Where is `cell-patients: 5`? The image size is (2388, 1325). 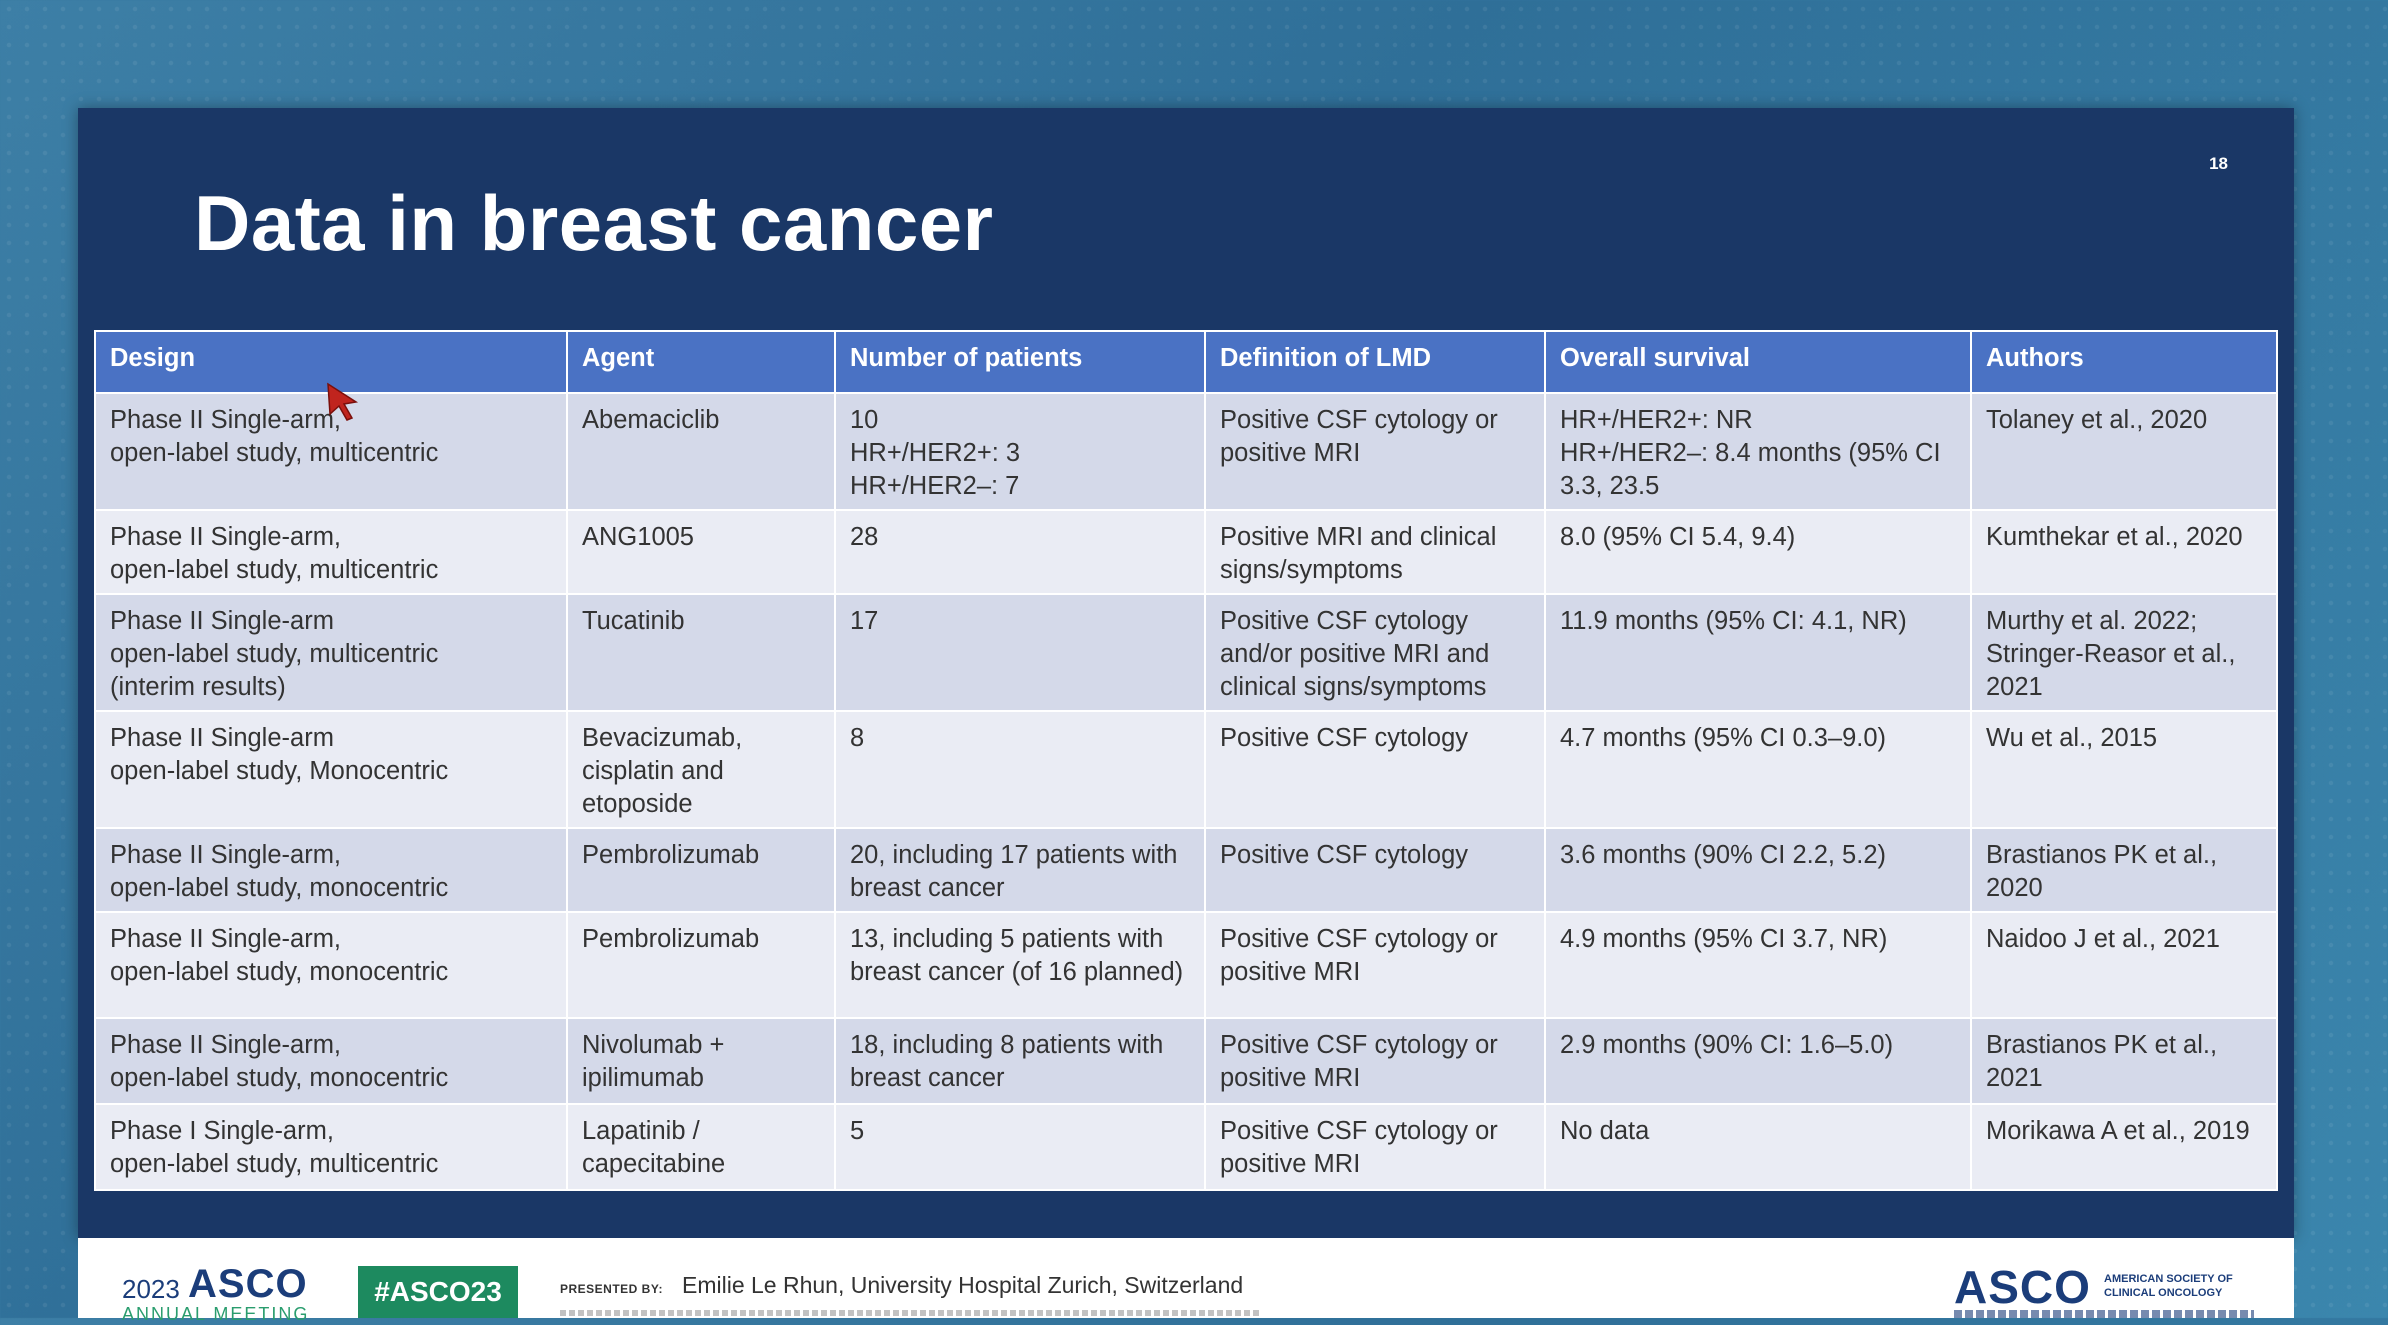 cell-patients: 5 is located at coordinates (1020, 1147).